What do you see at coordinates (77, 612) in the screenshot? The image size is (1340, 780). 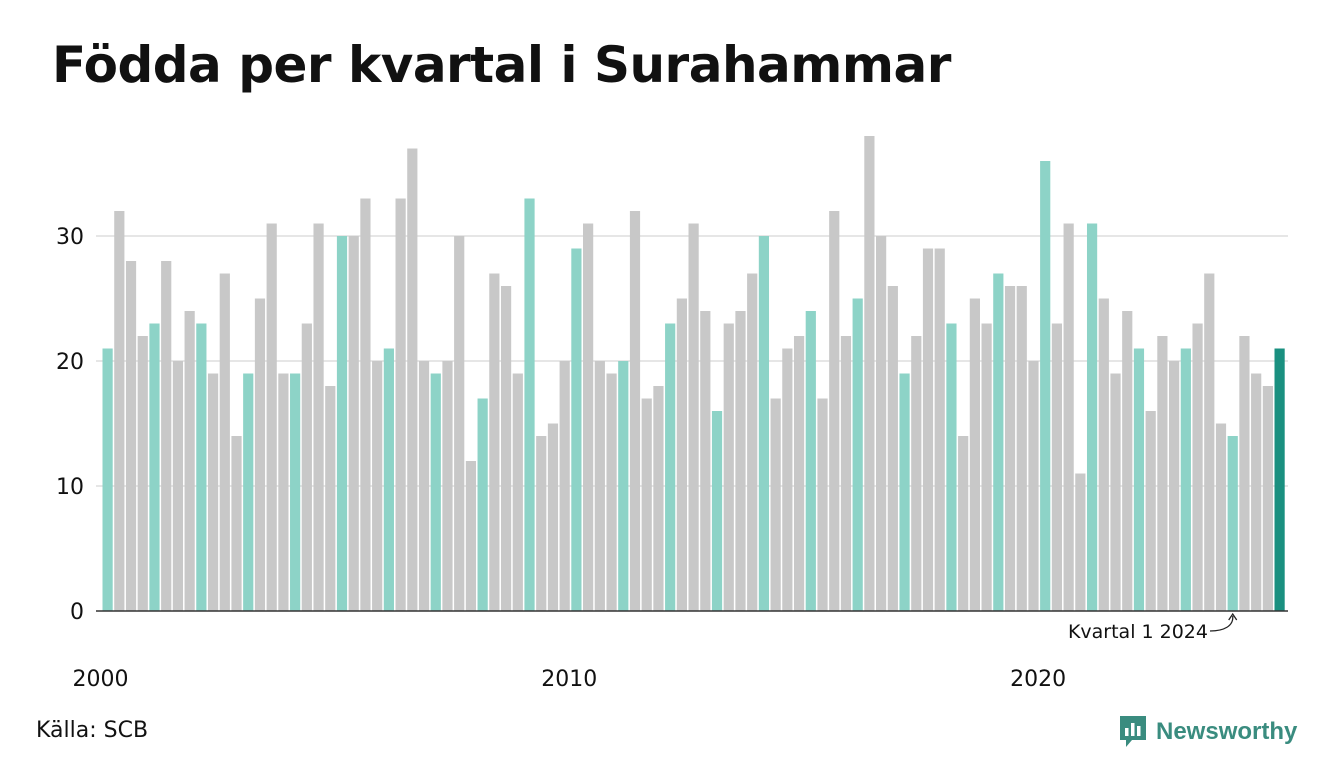 I see `y-tick-label: 0` at bounding box center [77, 612].